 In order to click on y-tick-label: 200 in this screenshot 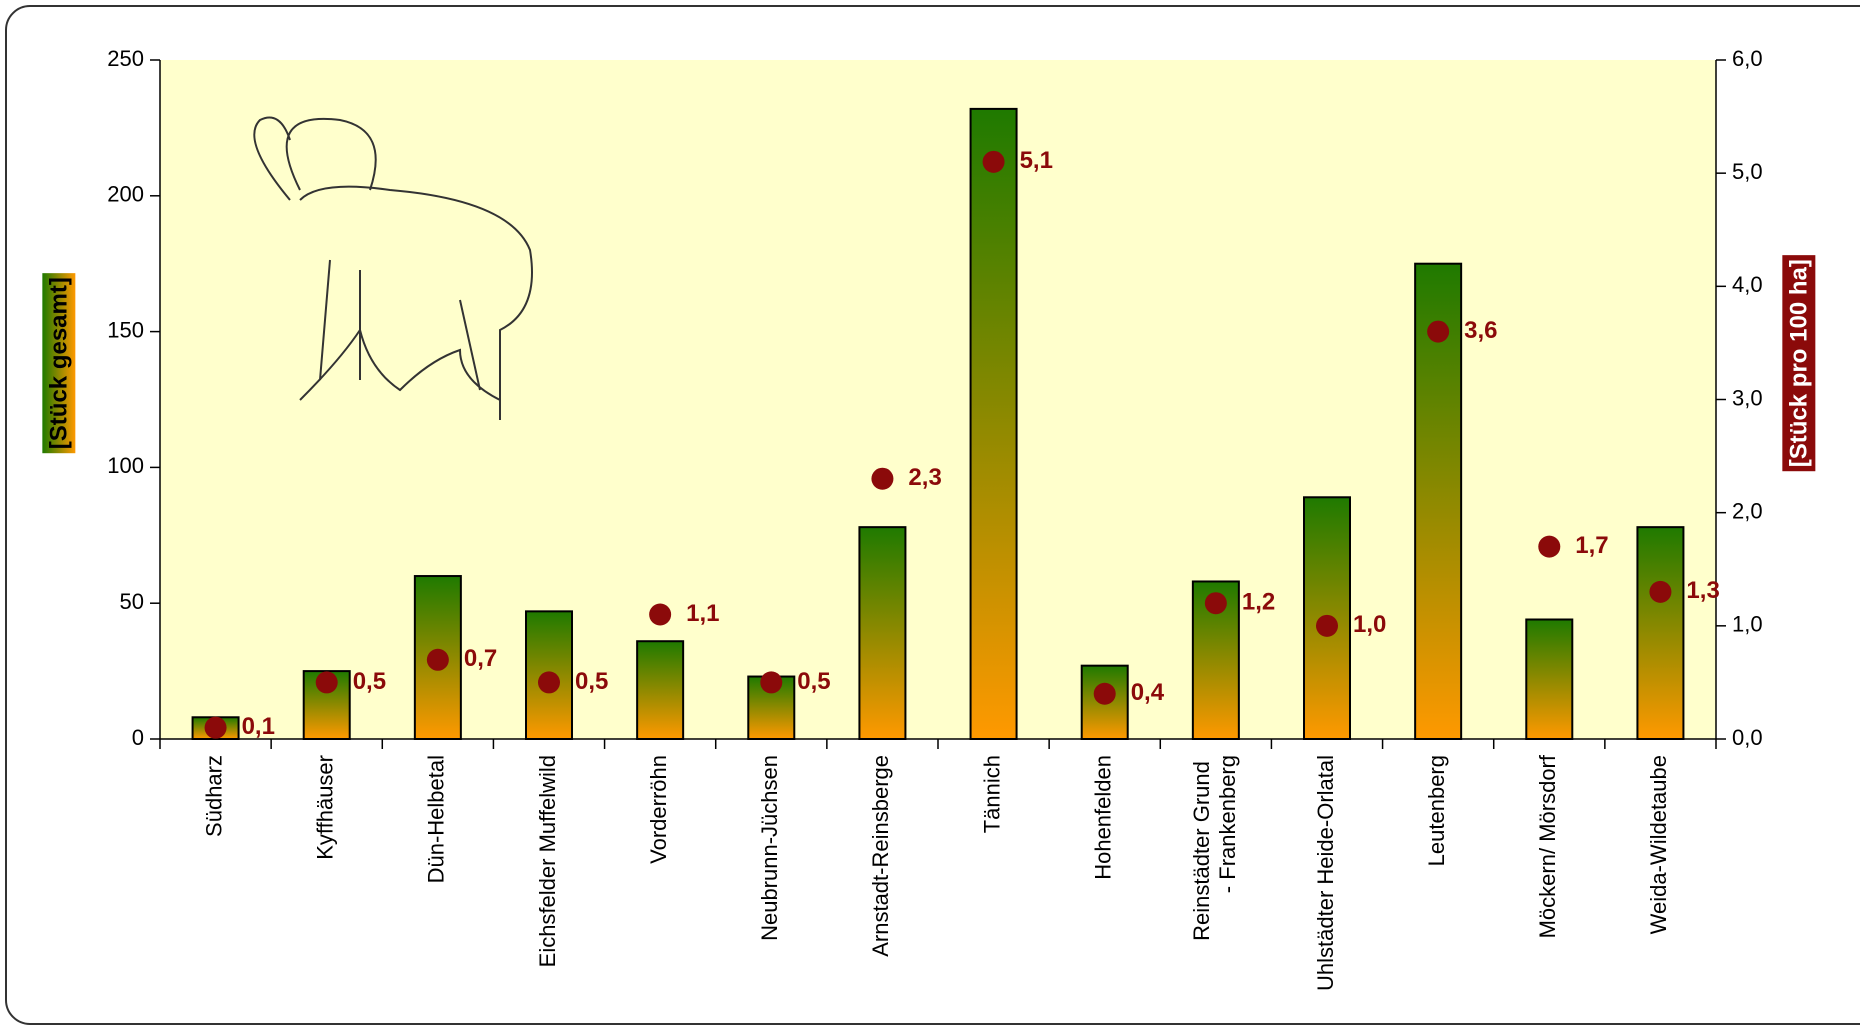, I will do `click(125, 194)`.